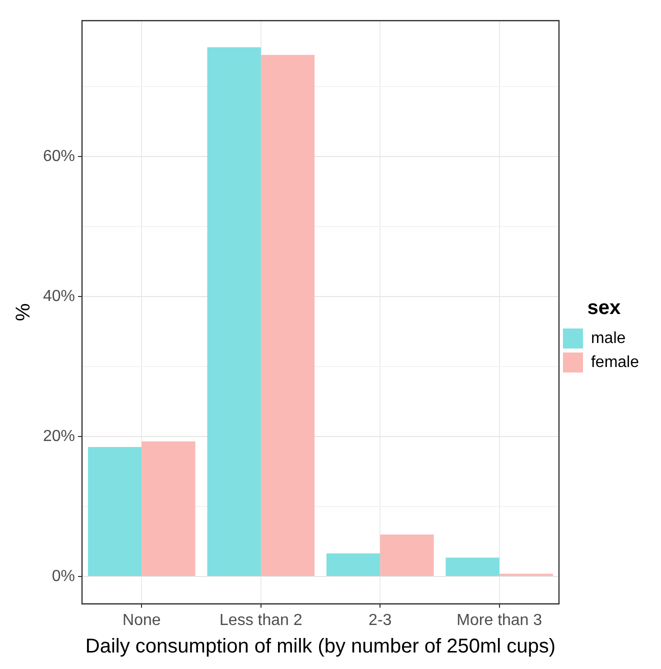  What do you see at coordinates (604, 308) in the screenshot?
I see `legend-title: sex` at bounding box center [604, 308].